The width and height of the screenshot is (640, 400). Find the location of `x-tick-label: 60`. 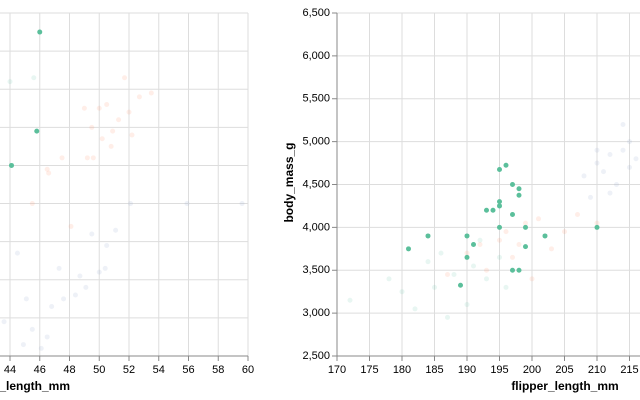

x-tick-label: 60 is located at coordinates (248, 370).